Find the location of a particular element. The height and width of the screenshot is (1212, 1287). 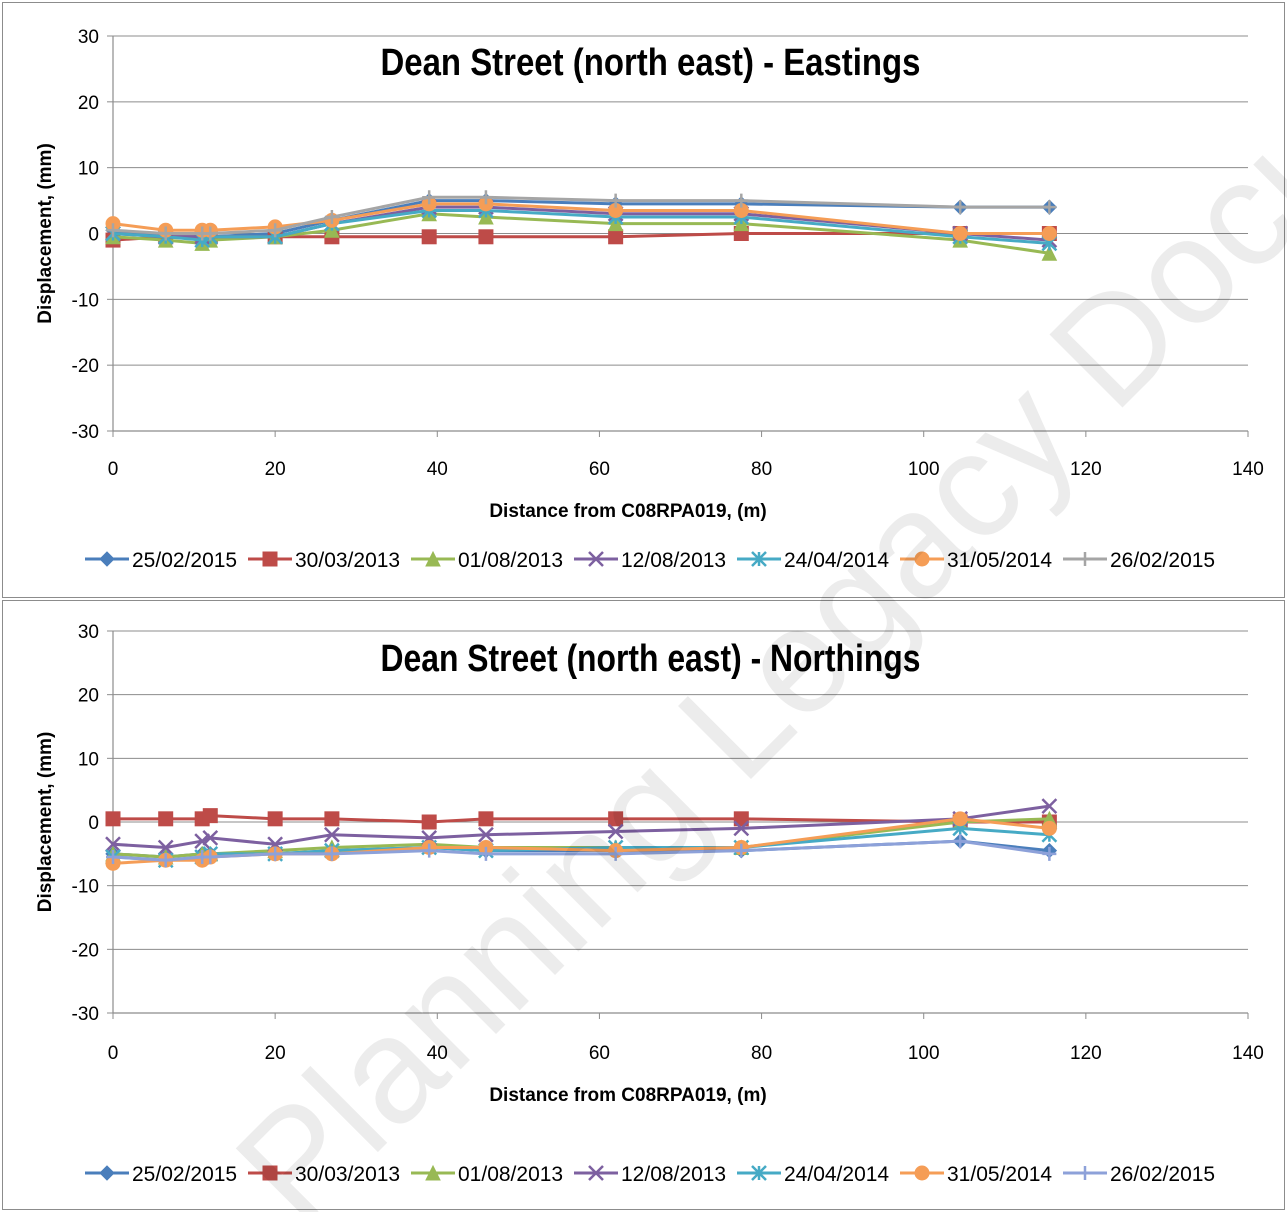

y-axis-label: Displacement, (mm) is located at coordinates (45, 822).